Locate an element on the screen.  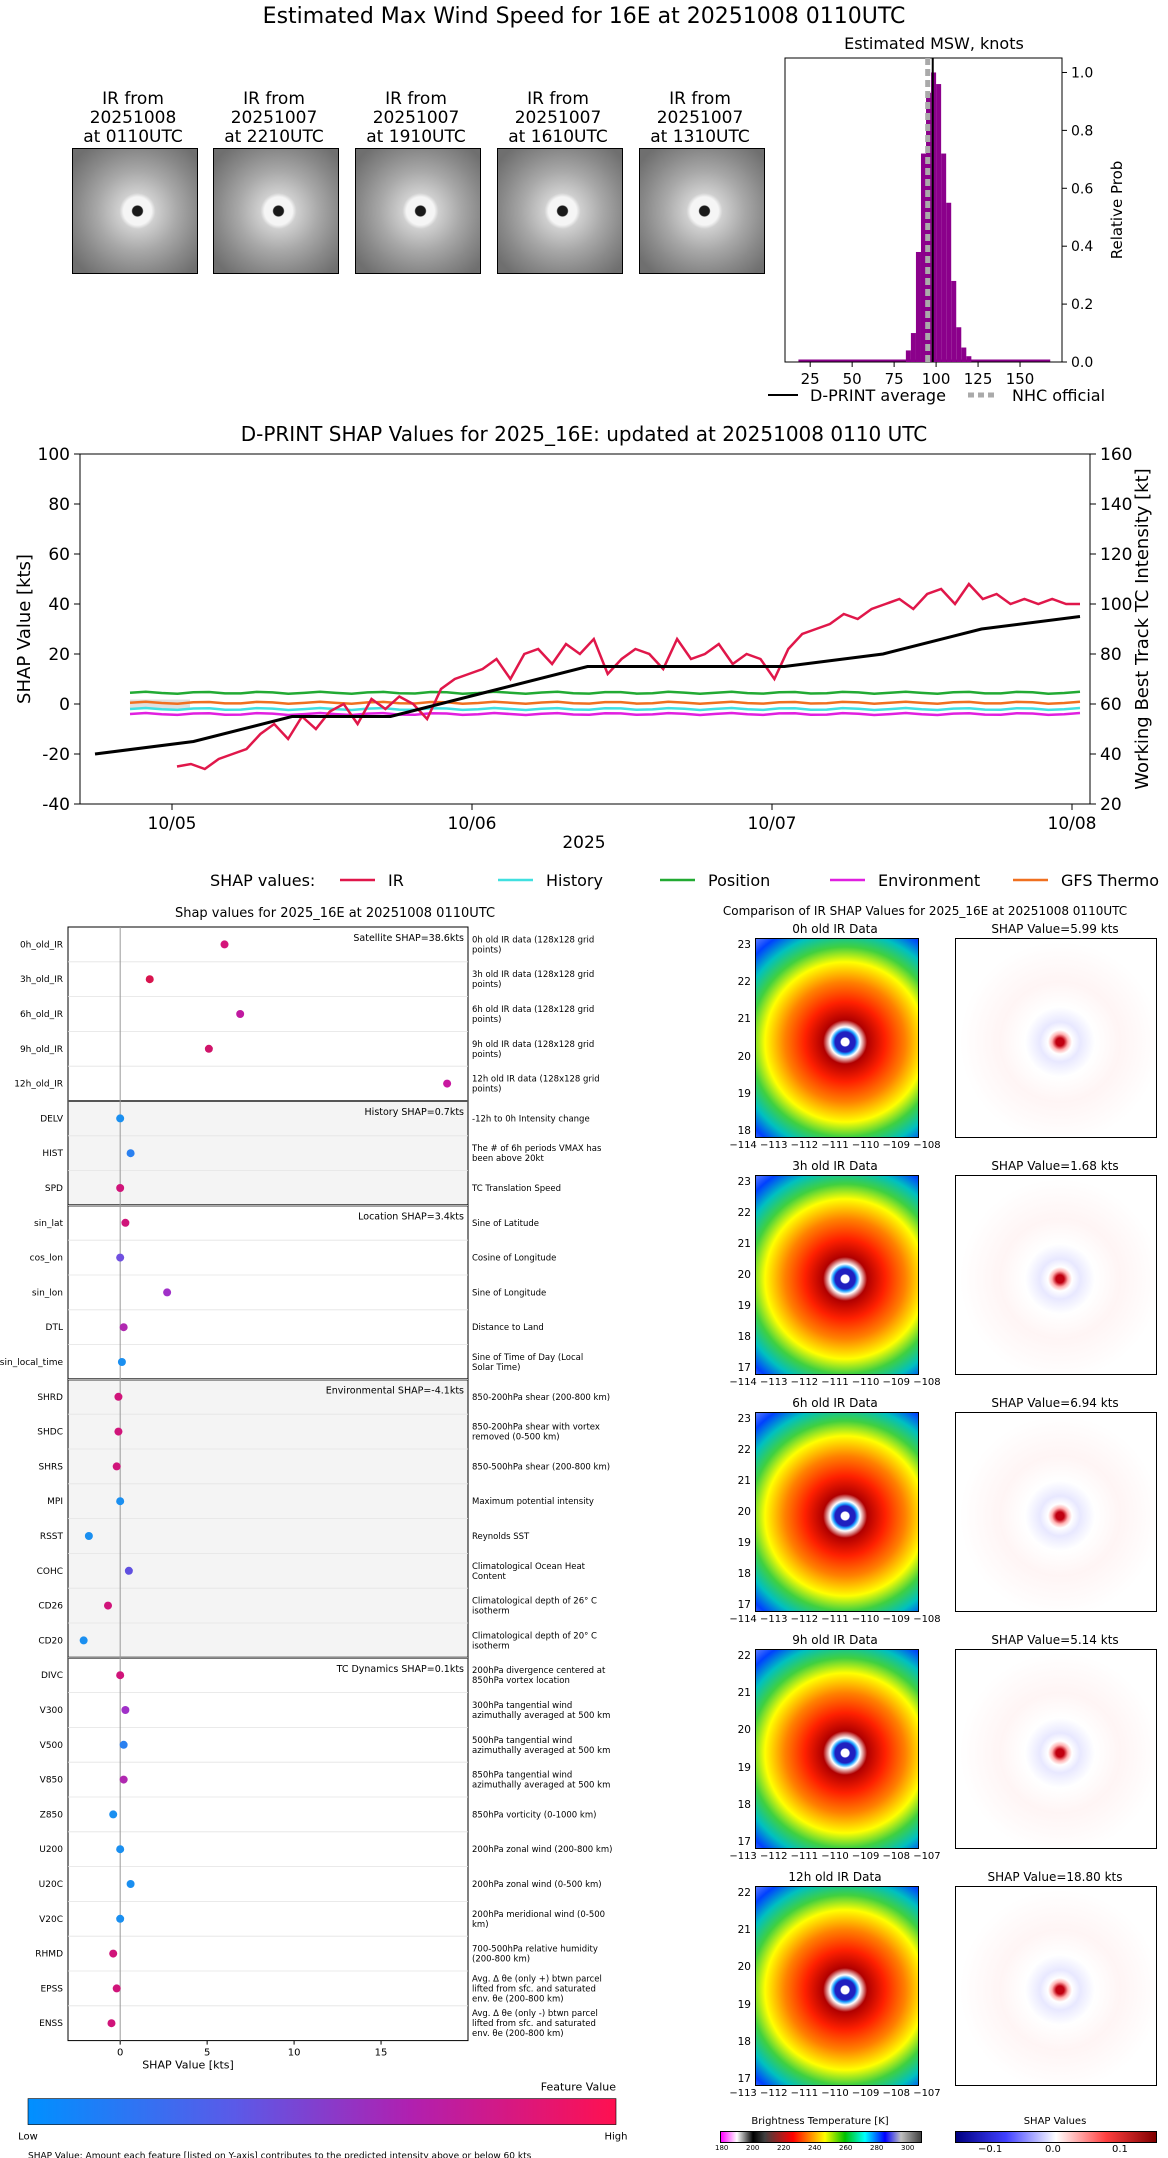
feature-description: 9h old IR data (128x128 grid points) is located at coordinates (533, 1050).